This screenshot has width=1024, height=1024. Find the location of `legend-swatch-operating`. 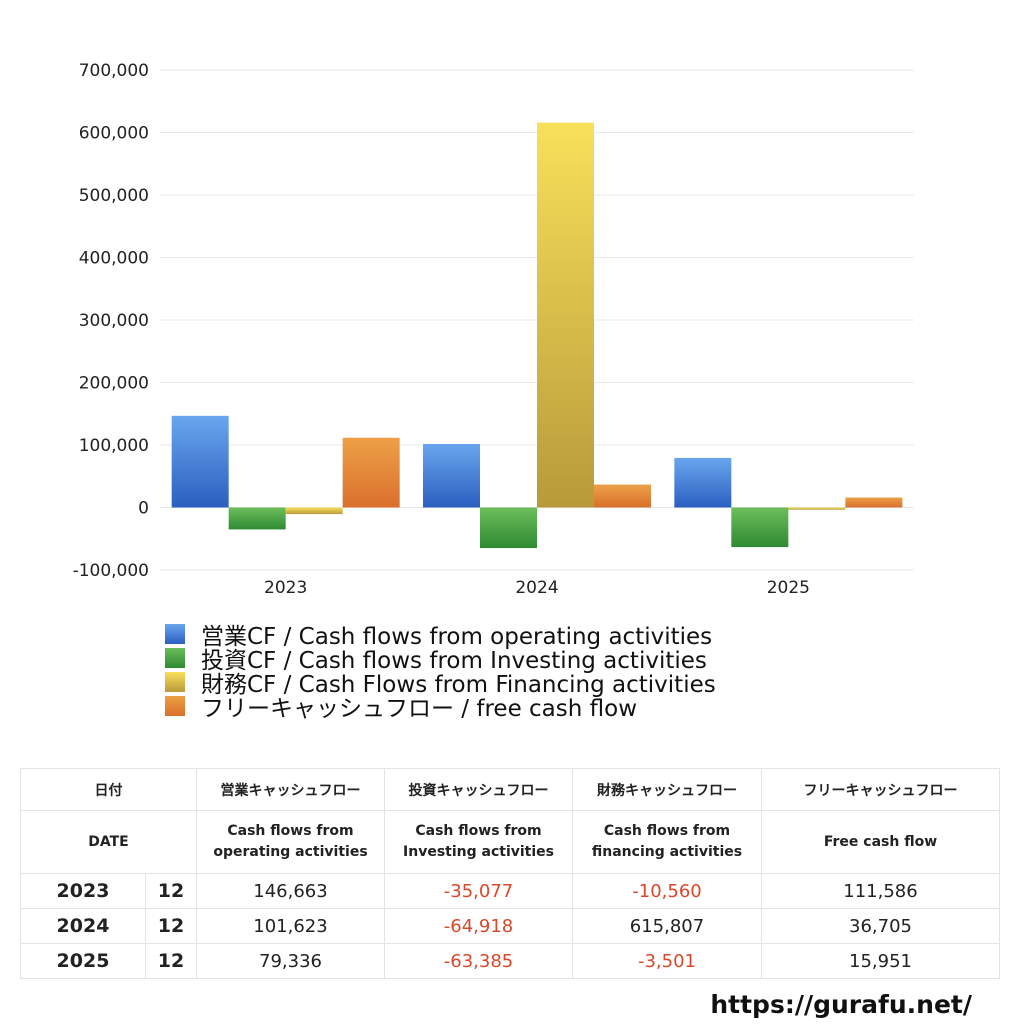

legend-swatch-operating is located at coordinates (175, 634).